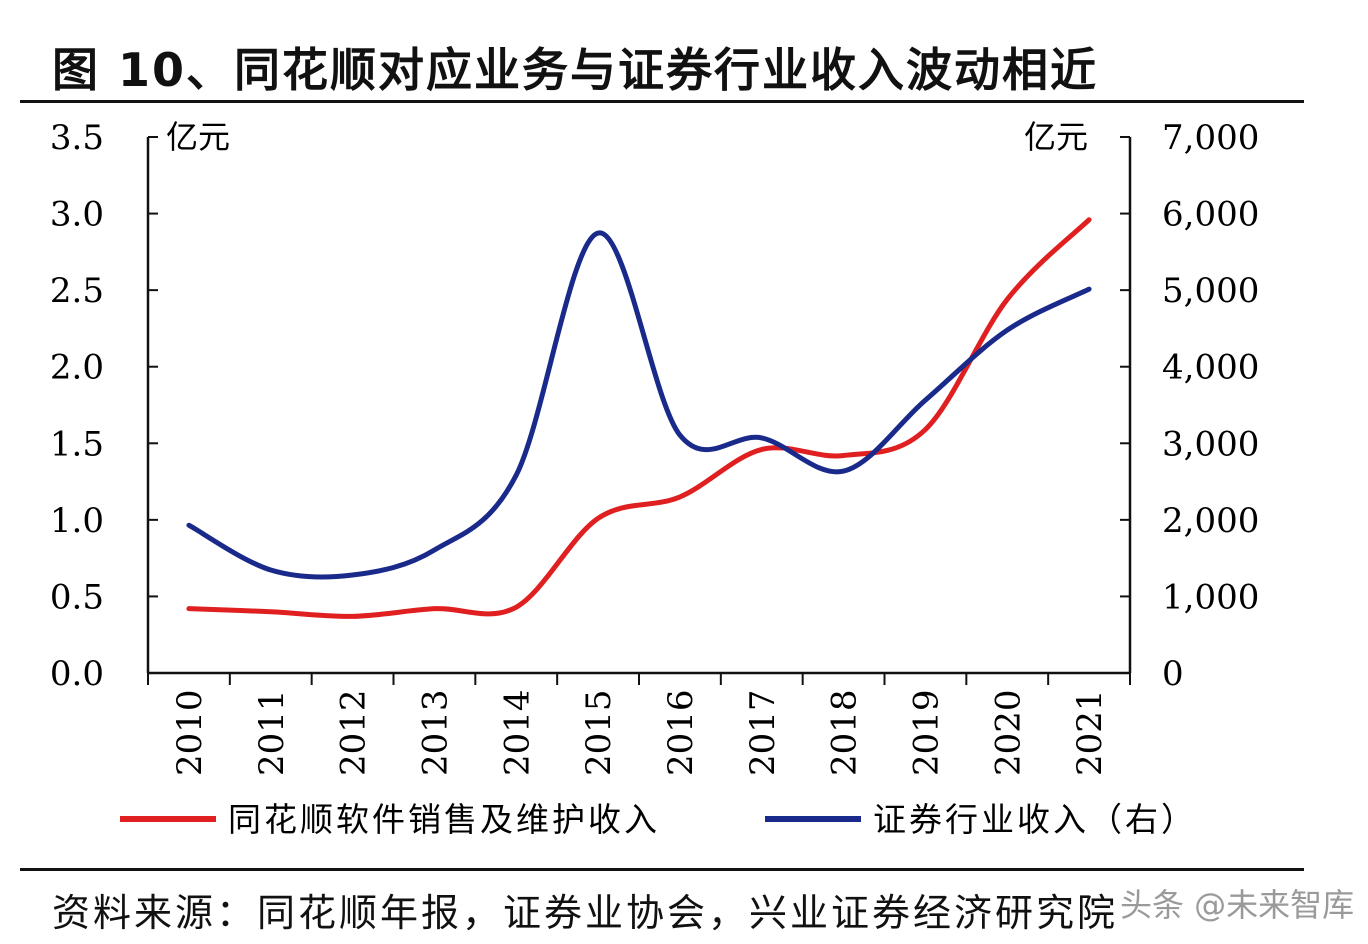 This screenshot has height=944, width=1368. I want to click on x-tick-label: 2017, so click(763, 732).